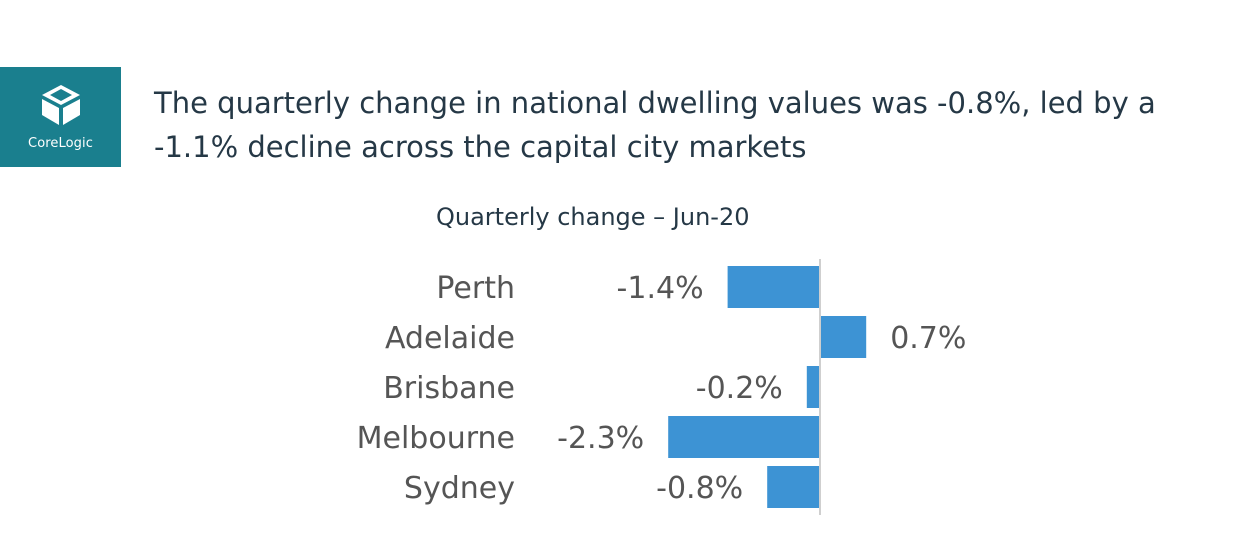  What do you see at coordinates (660, 288) in the screenshot?
I see `value-label-perth: -1.4%` at bounding box center [660, 288].